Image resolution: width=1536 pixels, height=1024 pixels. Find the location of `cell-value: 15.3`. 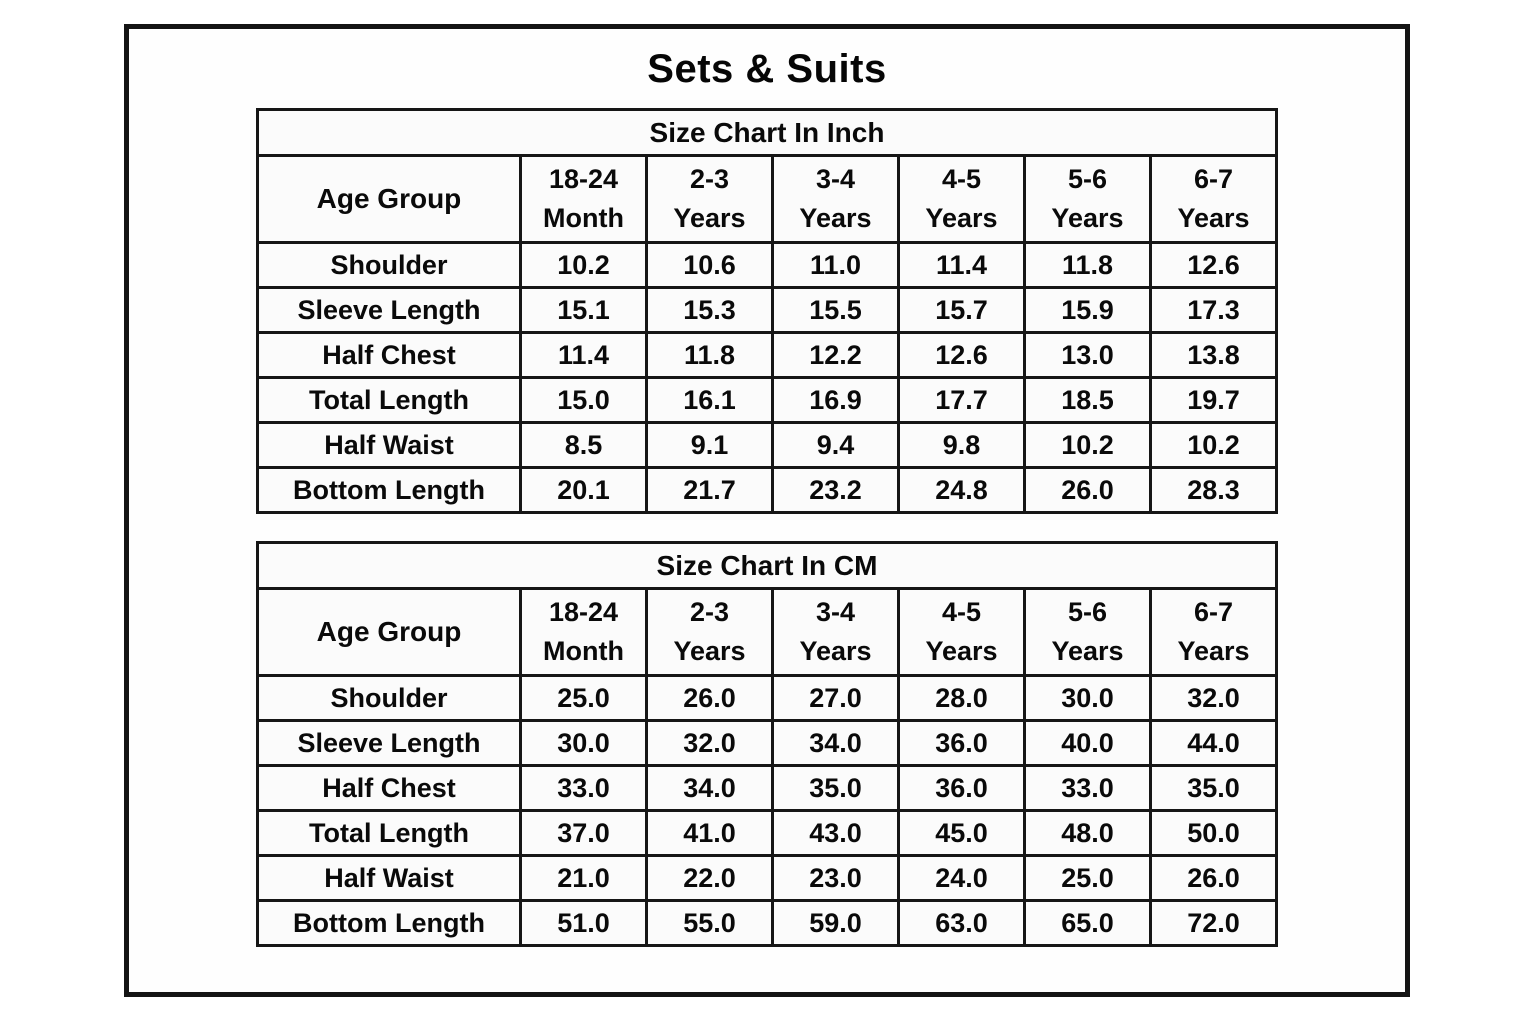

cell-value: 15.3 is located at coordinates (709, 310).